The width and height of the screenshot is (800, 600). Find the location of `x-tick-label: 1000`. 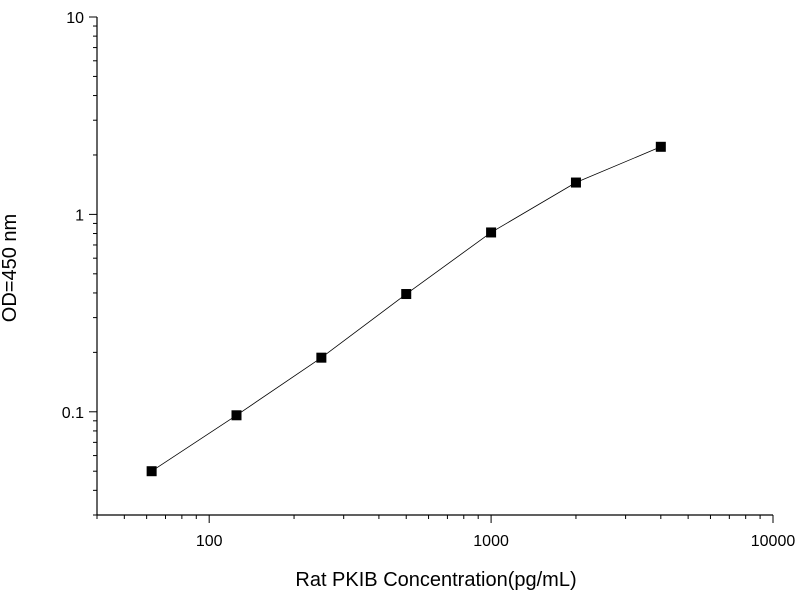

x-tick-label: 1000 is located at coordinates (491, 541).